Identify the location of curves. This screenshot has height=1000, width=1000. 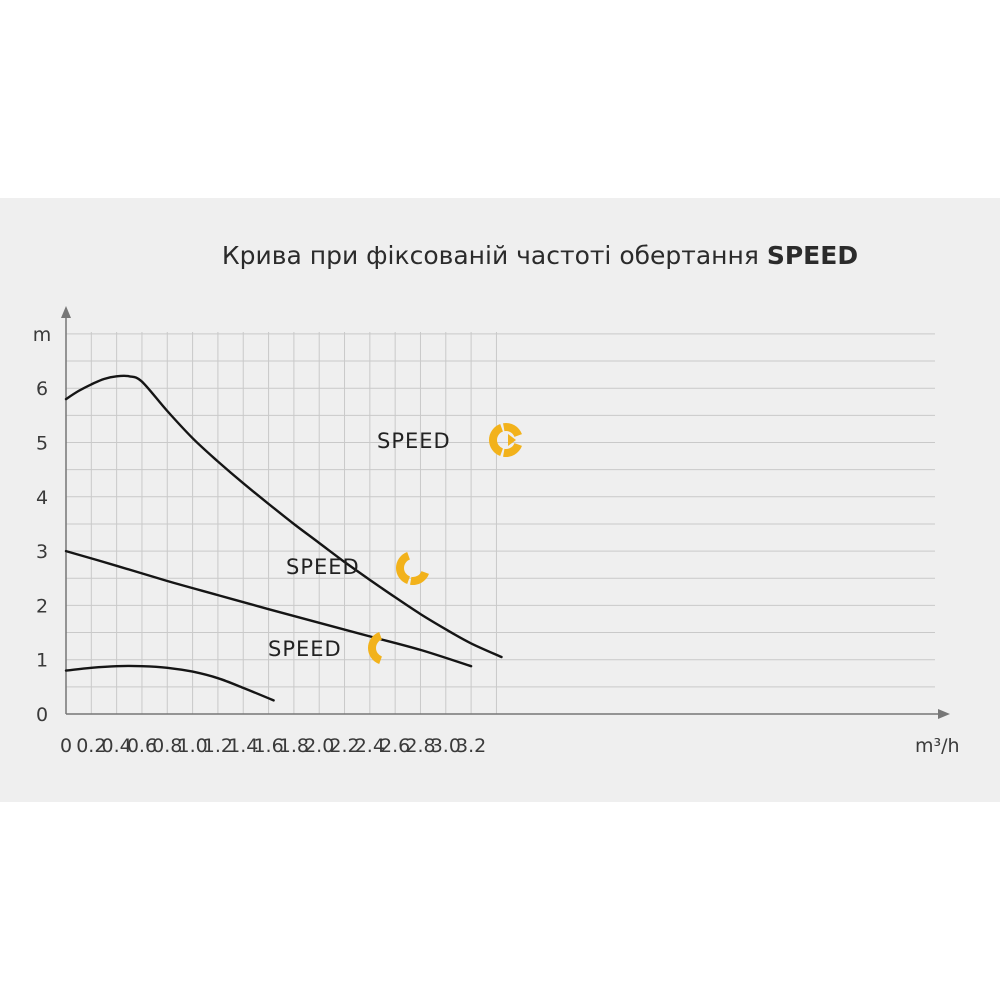
(283, 538).